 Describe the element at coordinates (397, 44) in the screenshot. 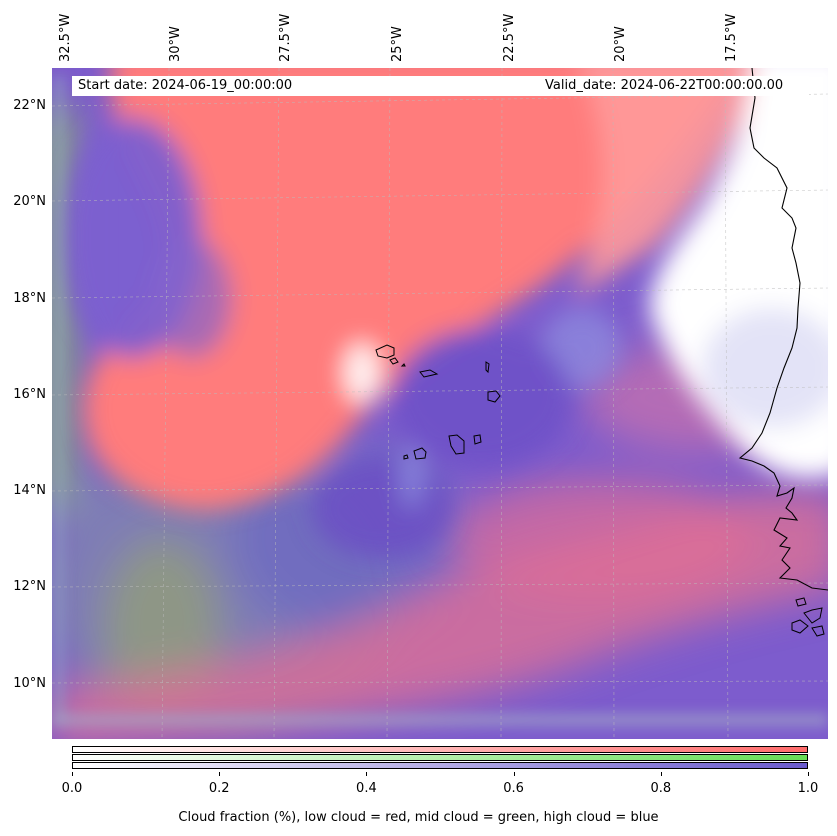

I see `longitude-label: 25°W` at that location.